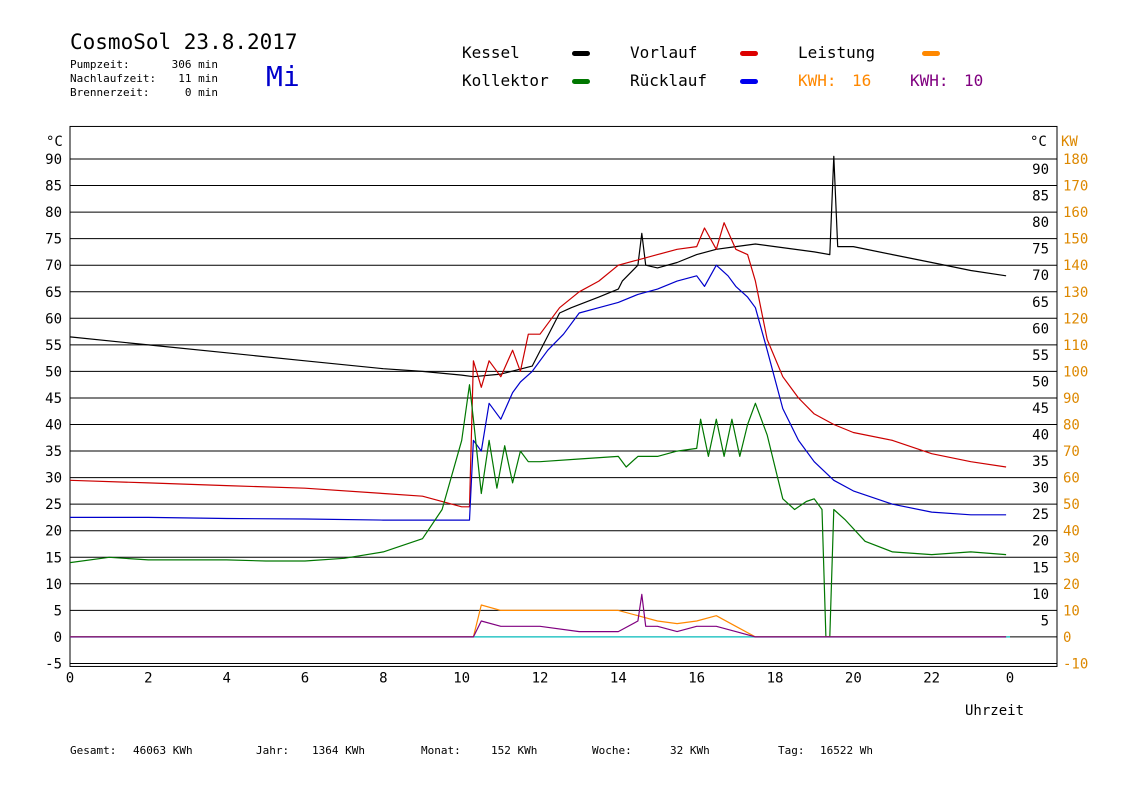 This screenshot has width=1148, height=812. Describe the element at coordinates (53, 532) in the screenshot. I see `y-tick-label: 20` at that location.